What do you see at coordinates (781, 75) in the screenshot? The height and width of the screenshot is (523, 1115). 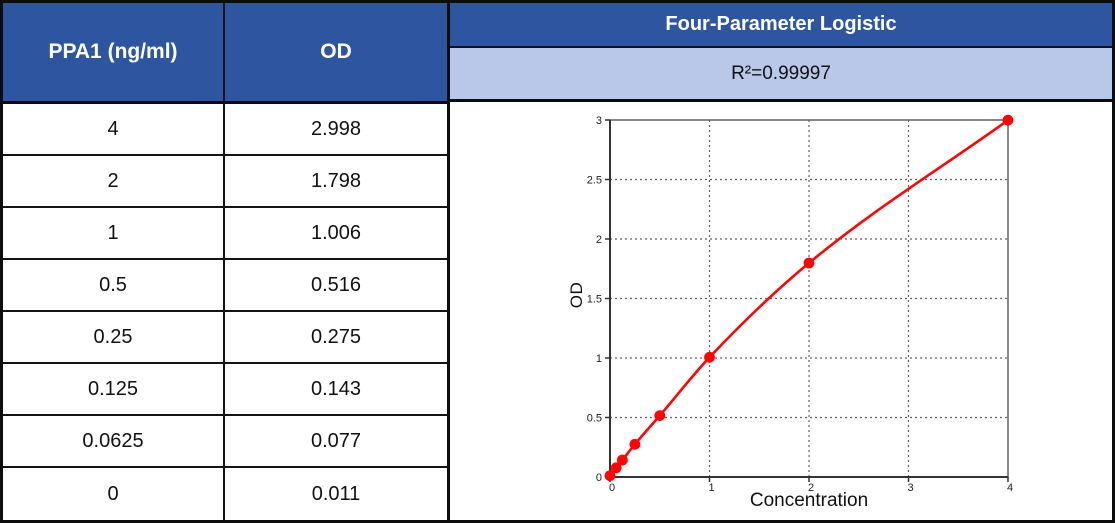 I see `r-squared-value: R²=0.99997` at bounding box center [781, 75].